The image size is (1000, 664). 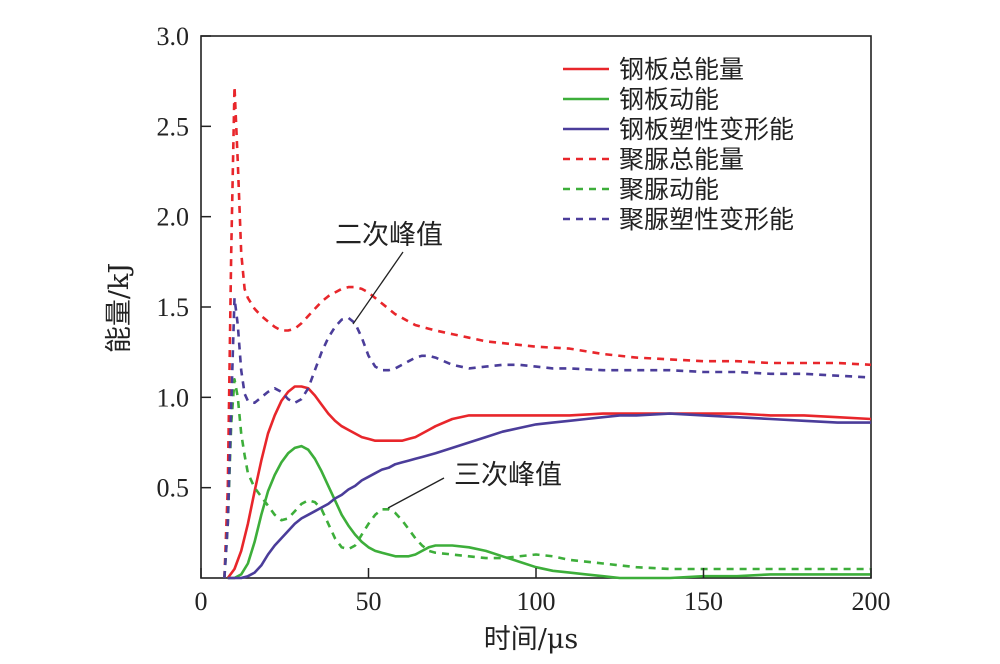 I want to click on annotations: 二次峰值 三次峰值, so click(x=448, y=364).